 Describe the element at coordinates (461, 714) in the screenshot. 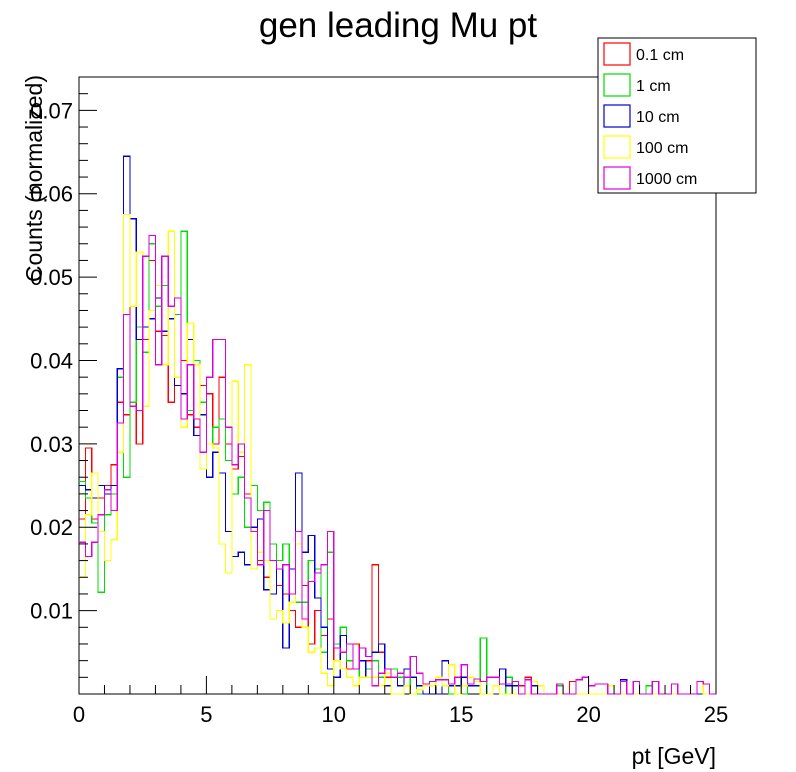

I see `x-tick-label: 15` at that location.